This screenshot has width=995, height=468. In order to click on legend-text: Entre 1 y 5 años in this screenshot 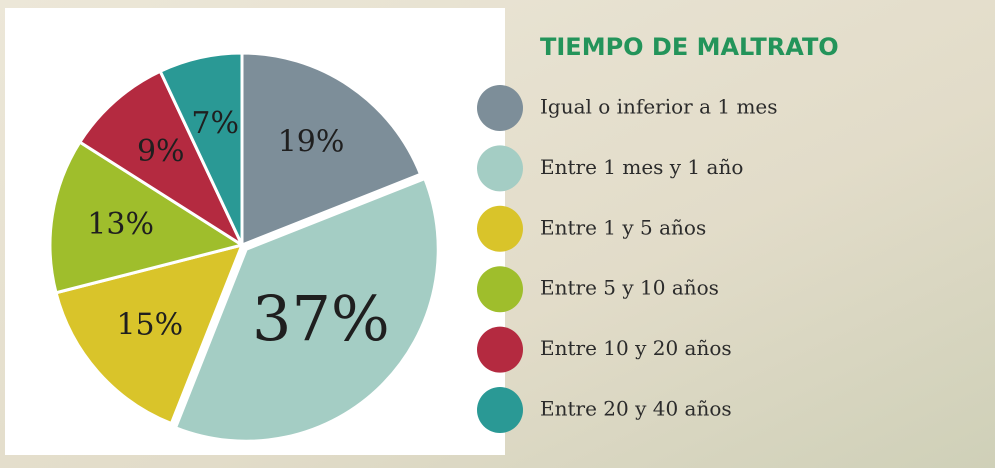, I will do `click(623, 227)`.